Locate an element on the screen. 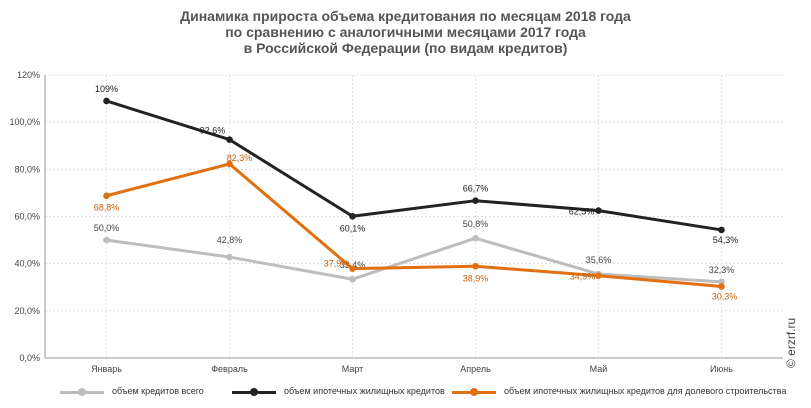  x-tick-label: Май is located at coordinates (599, 369).